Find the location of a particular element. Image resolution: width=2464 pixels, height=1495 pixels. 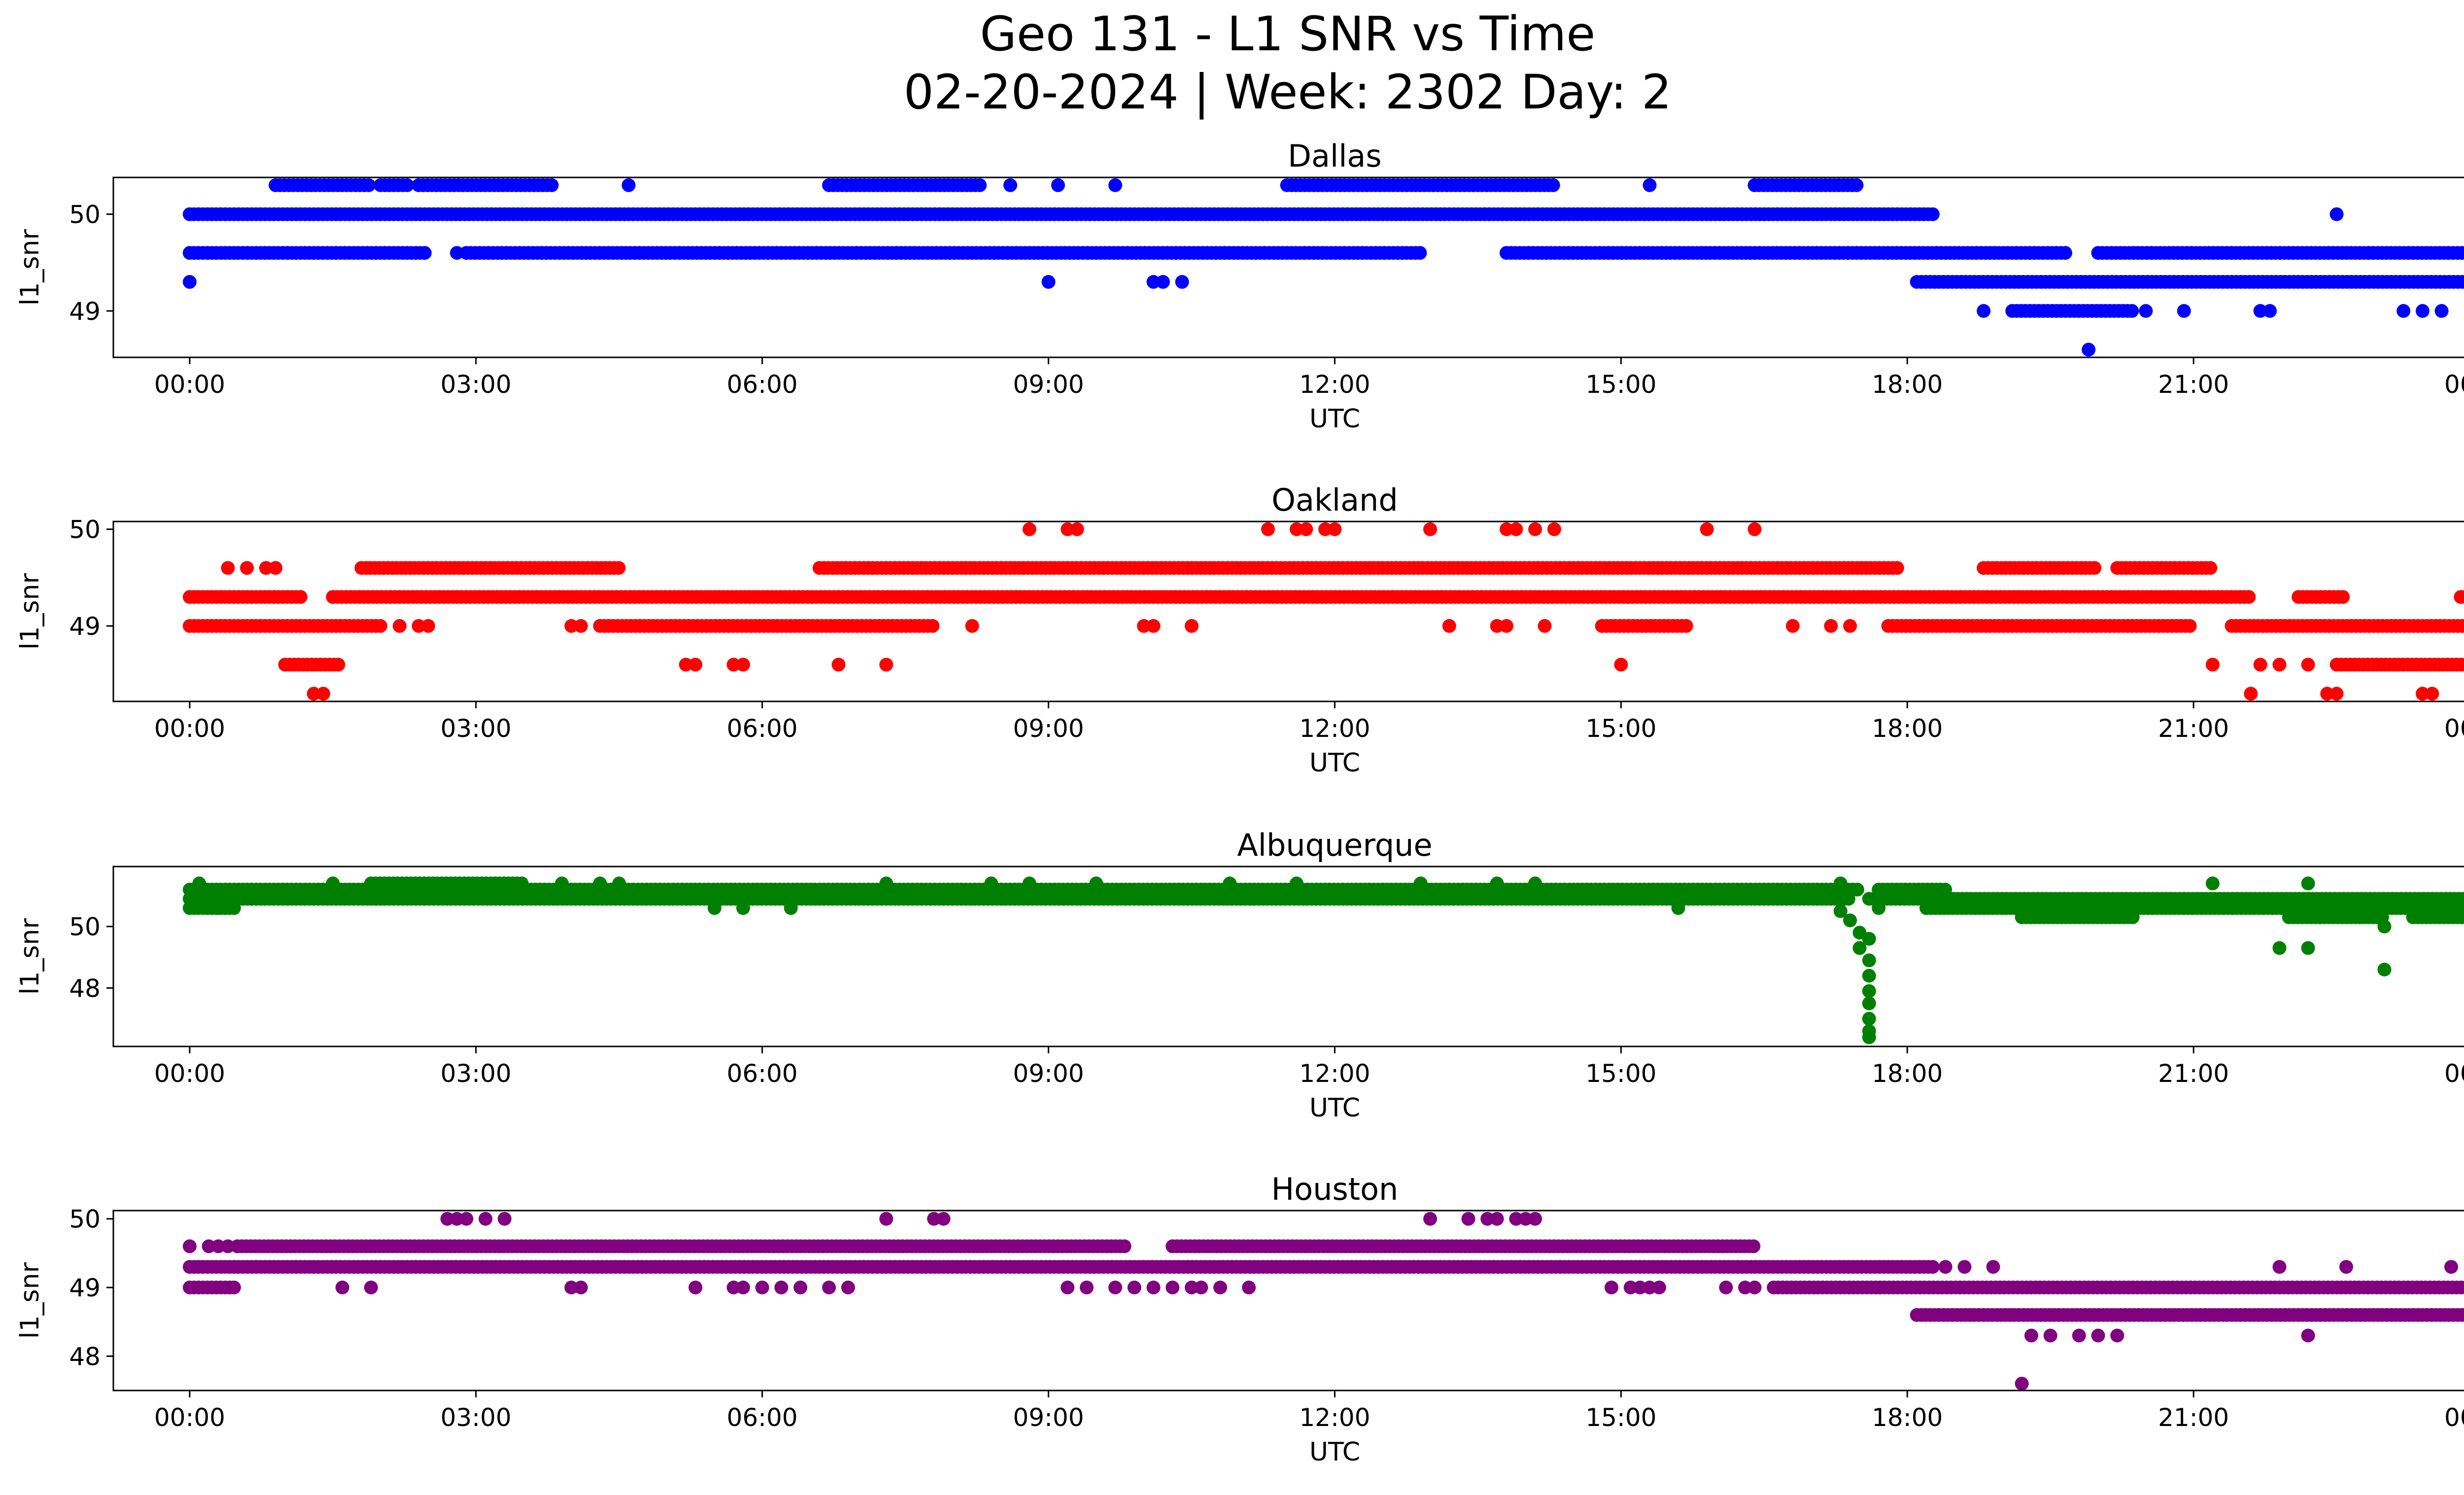

figure-title-line2: 02-20-2024 | Week: 2302 Day: 2 is located at coordinates (1288, 92).